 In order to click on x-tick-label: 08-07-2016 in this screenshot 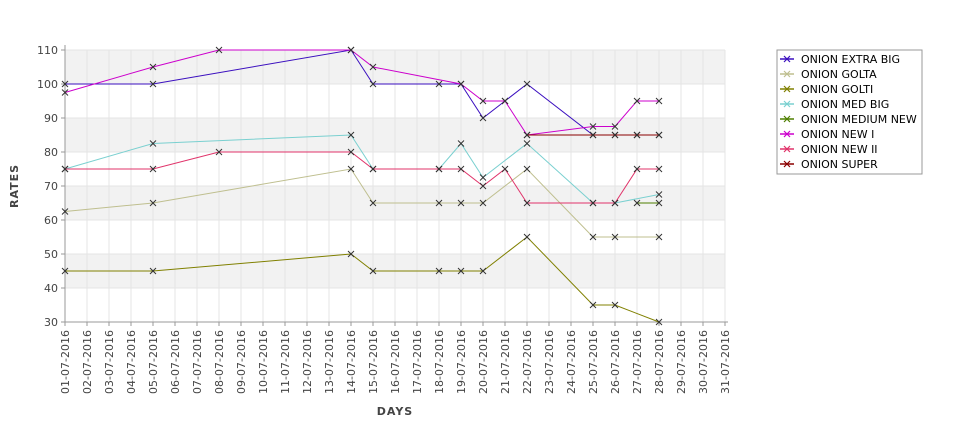, I will do `click(219, 362)`.